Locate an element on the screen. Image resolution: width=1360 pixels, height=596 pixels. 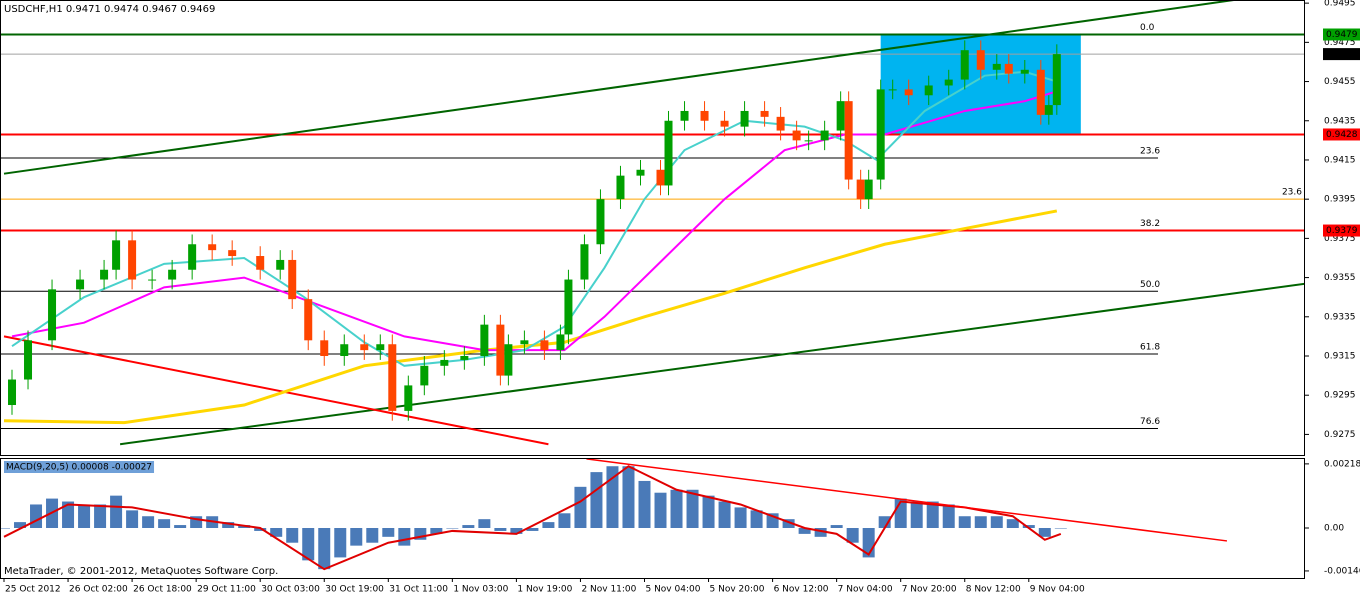
y-tick-label: 0.9375 is located at coordinates (1340, 239).